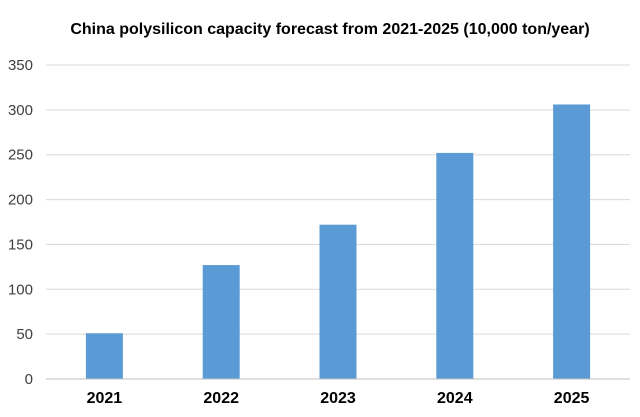  Describe the element at coordinates (105, 398) in the screenshot. I see `x-tick-label: 2021` at that location.